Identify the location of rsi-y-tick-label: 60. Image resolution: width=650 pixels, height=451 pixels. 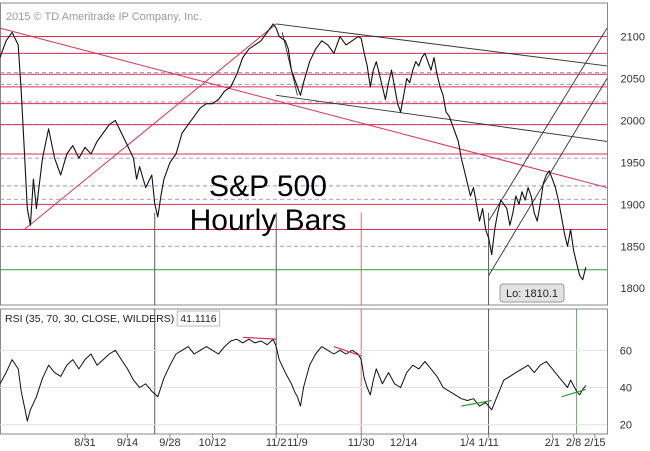
(626, 351).